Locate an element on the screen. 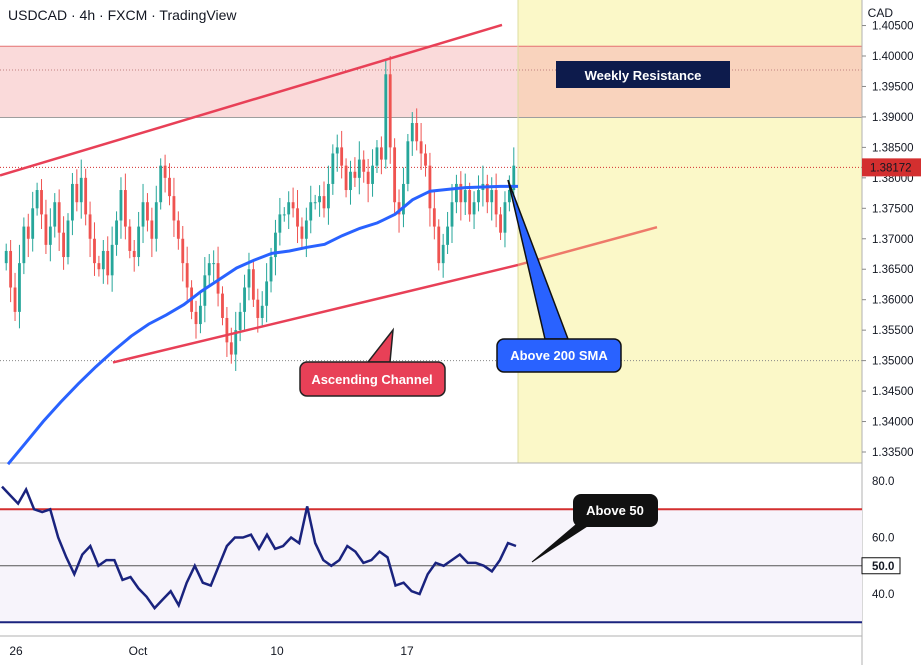 This screenshot has width=921, height=665. weekly-resistance-box is located at coordinates (643, 74).